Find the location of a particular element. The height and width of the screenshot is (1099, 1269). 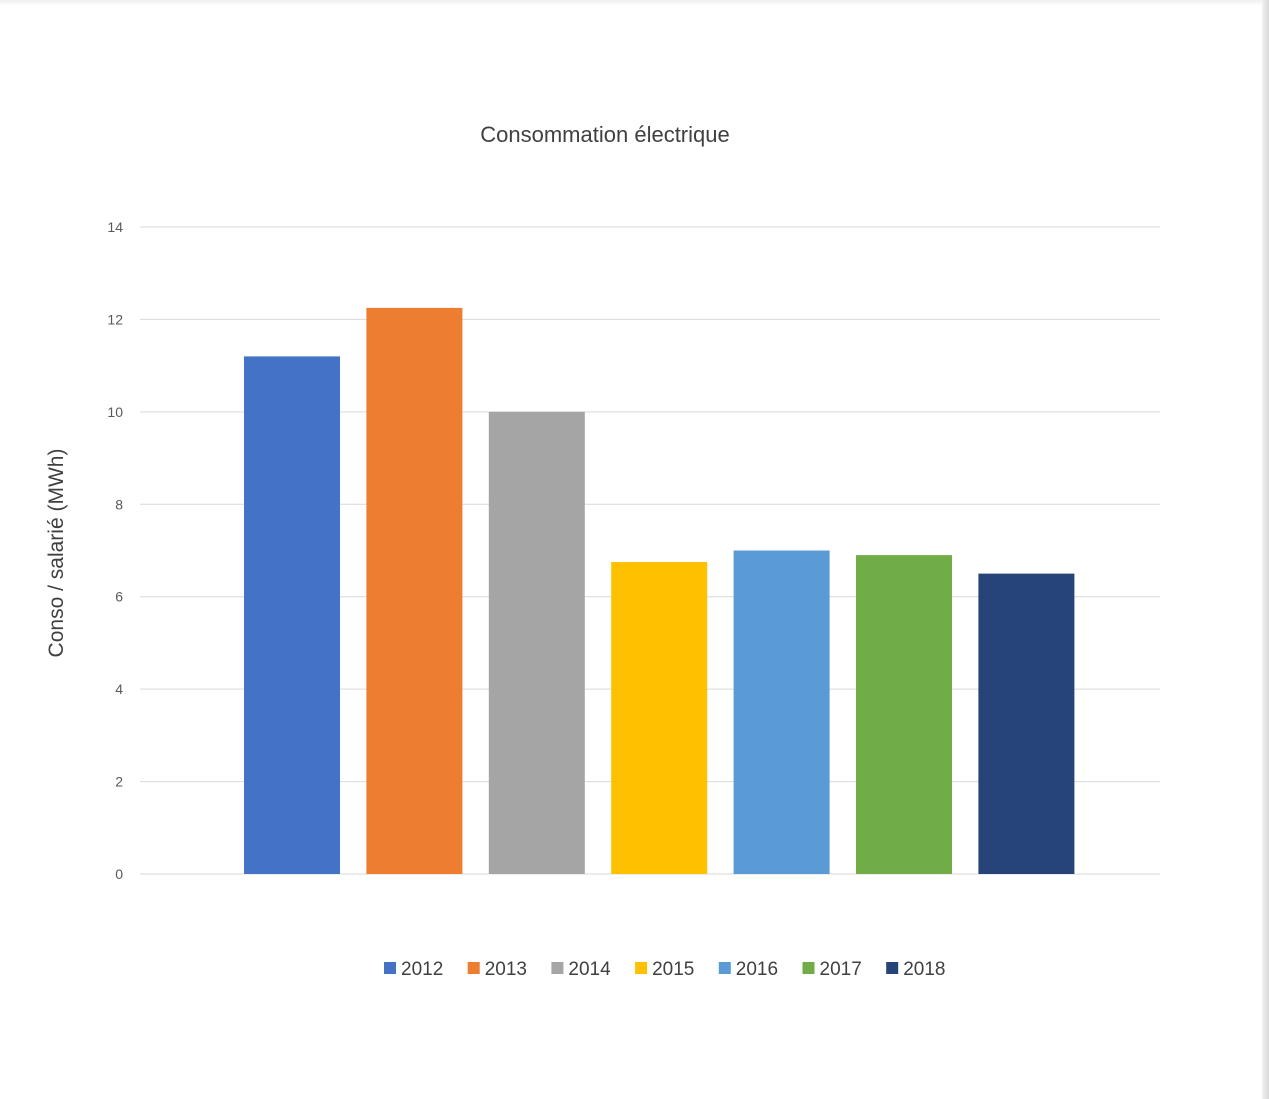

y-tick-label: 4 is located at coordinates (119, 689).